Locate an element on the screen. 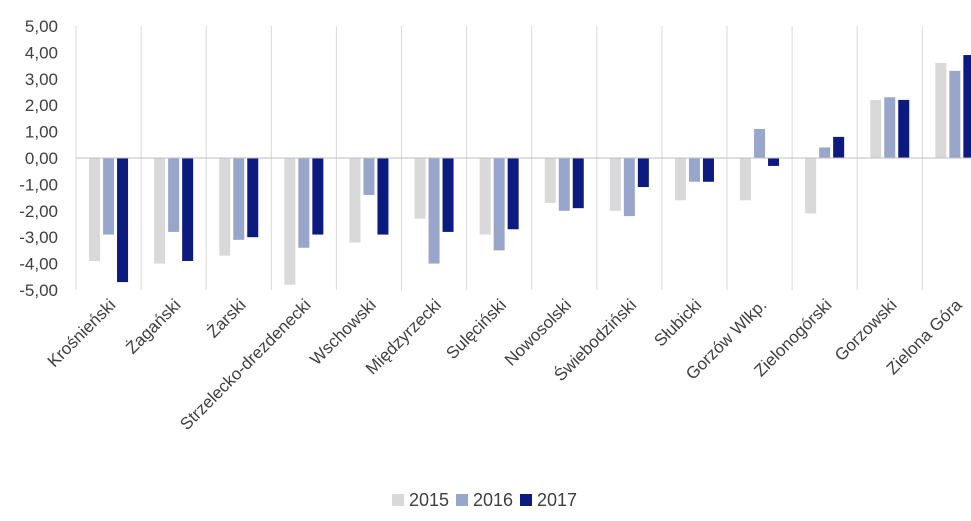 This screenshot has height=521, width=971. x-tick-label: Strzelecko-drezdenecki is located at coordinates (245, 364).